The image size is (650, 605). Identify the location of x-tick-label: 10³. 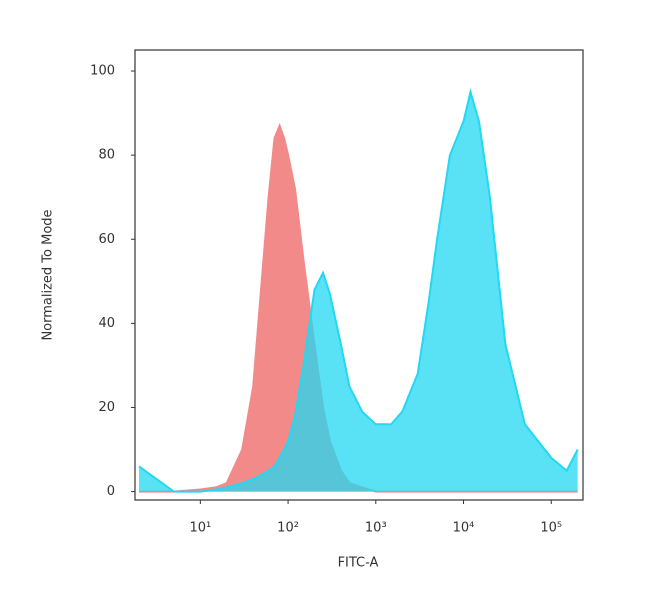
(376, 528).